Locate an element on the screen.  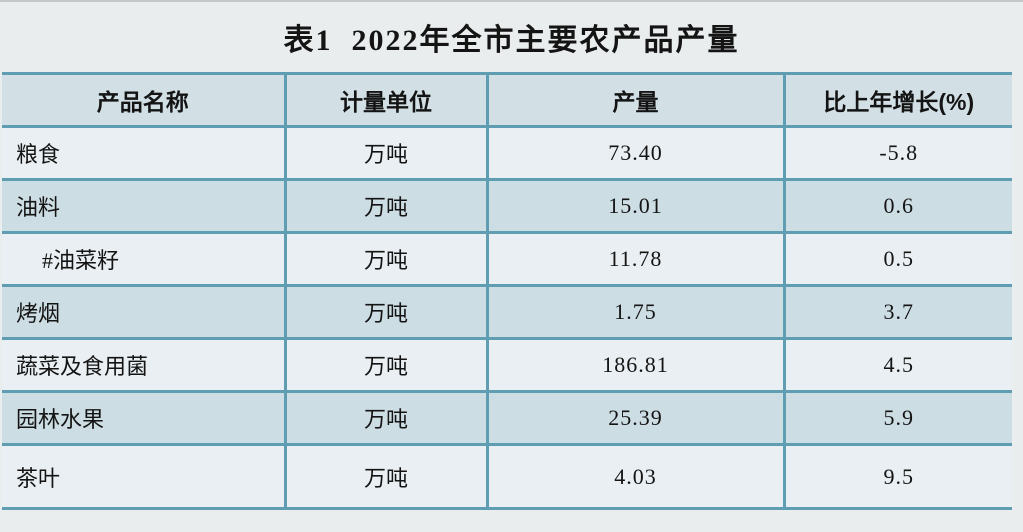
column-header-growth: 比上年增长(%) is located at coordinates (897, 100).